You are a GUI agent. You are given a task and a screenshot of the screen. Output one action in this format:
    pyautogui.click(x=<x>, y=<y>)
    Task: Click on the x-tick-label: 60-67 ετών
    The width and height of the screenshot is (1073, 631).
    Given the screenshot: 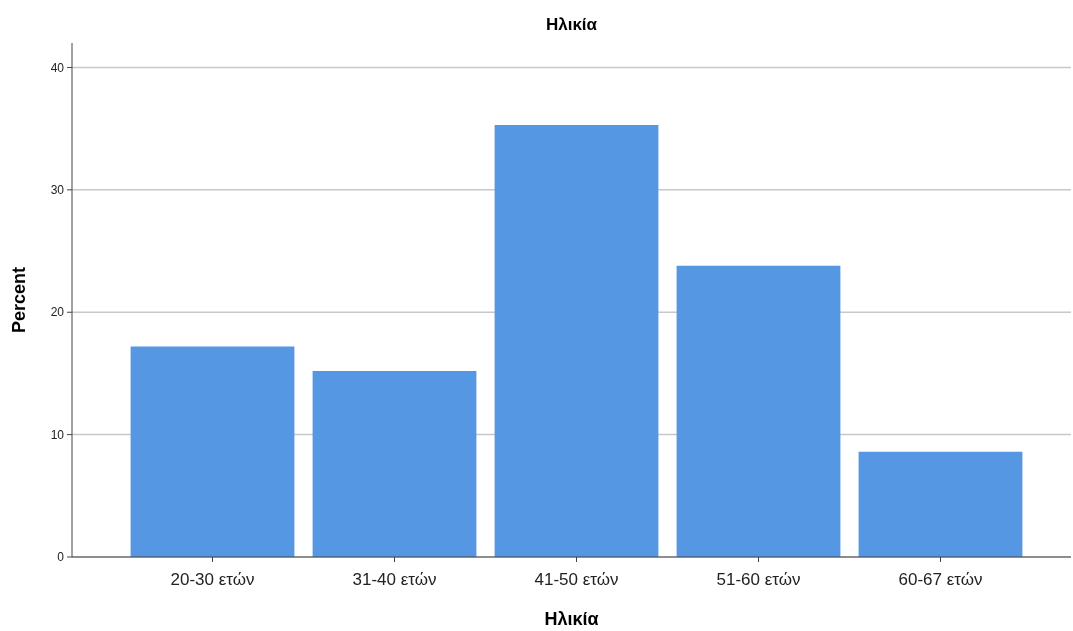 What is the action you would take?
    pyautogui.click(x=940, y=579)
    